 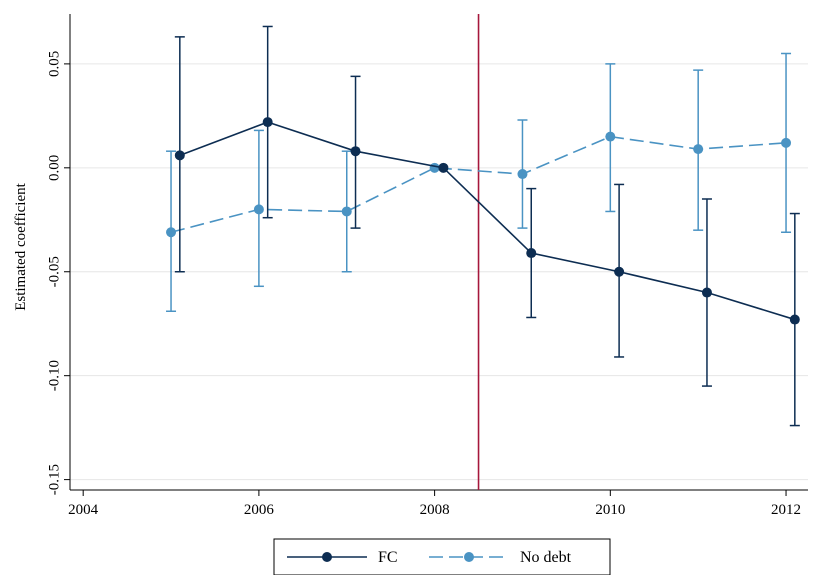 What do you see at coordinates (786, 510) in the screenshot?
I see `x-tick-label: 2012` at bounding box center [786, 510].